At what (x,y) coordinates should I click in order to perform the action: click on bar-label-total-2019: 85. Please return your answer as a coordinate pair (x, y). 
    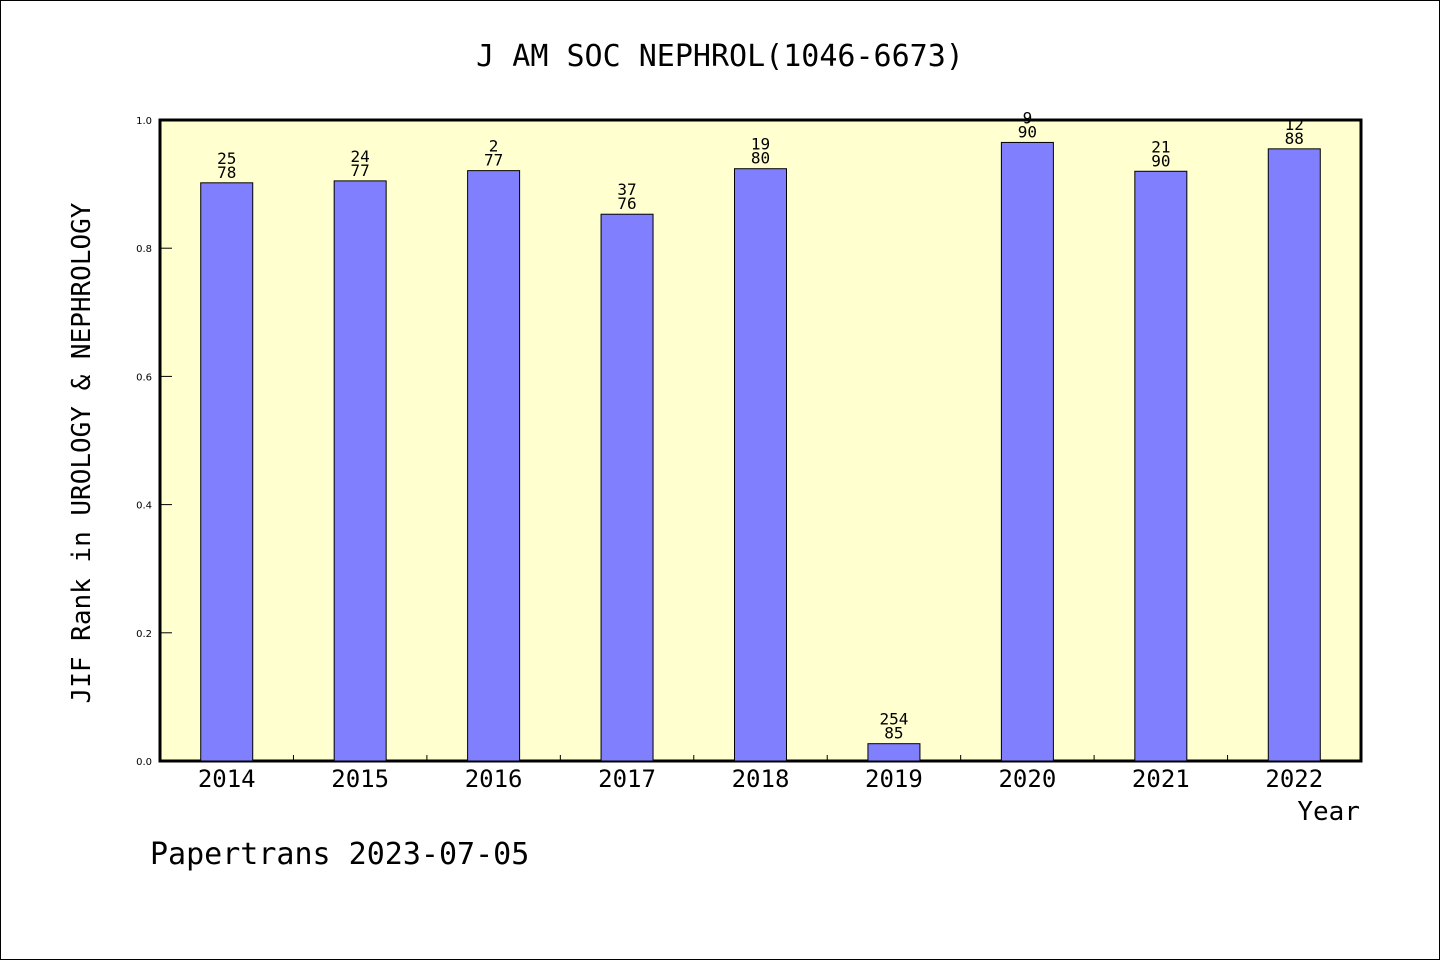
    Looking at the image, I should click on (893, 733).